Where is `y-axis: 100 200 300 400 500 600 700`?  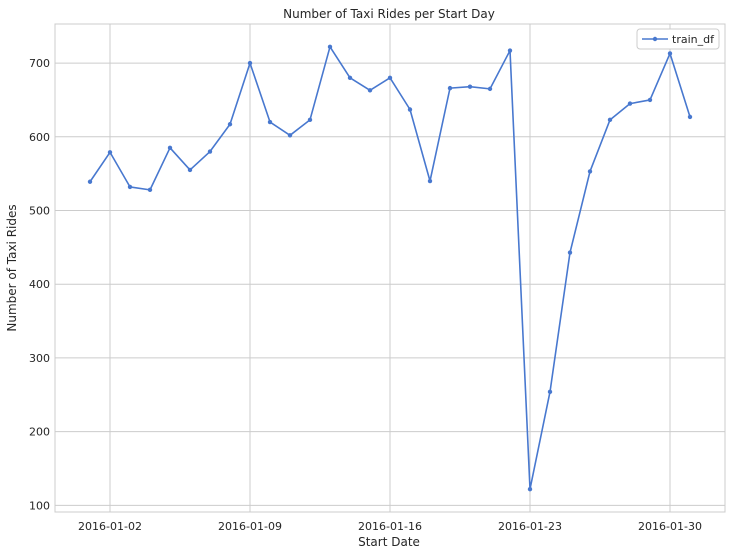 y-axis: 100 200 300 400 500 600 700 is located at coordinates (39, 284).